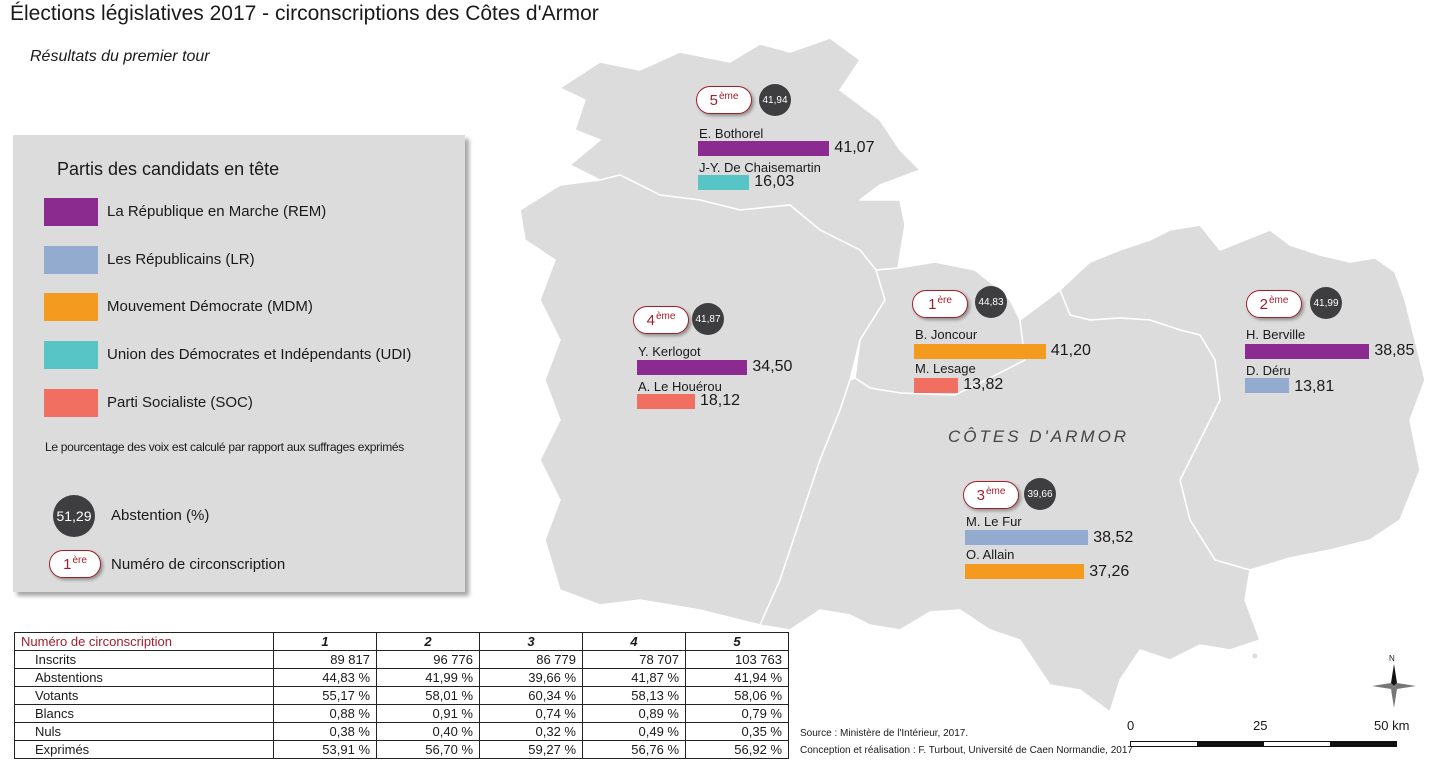  I want to click on department-label: CÔTES D'ARMOR, so click(1039, 436).